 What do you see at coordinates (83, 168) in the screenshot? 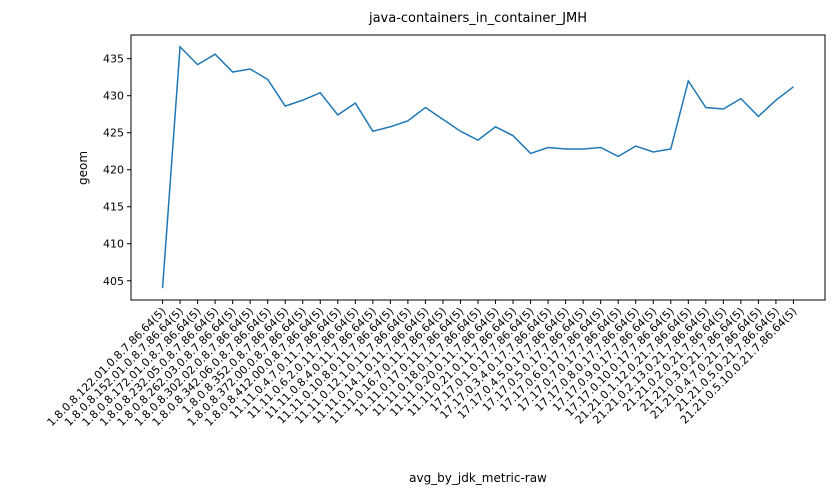
I see `y-axis-label: geom` at bounding box center [83, 168].